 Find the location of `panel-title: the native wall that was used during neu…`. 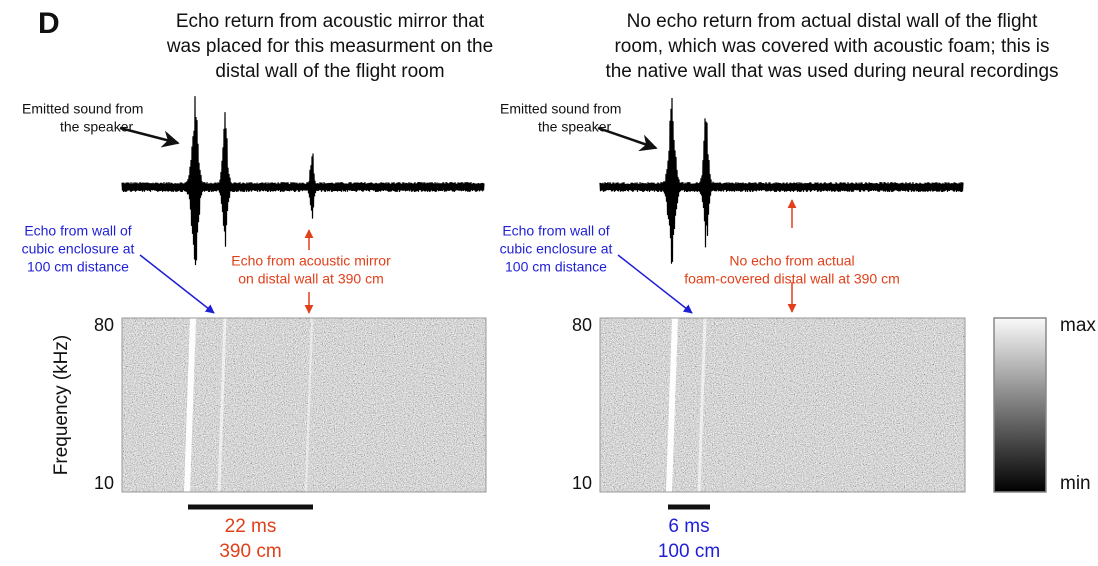

panel-title: the native wall that was used during neu… is located at coordinates (831, 71).